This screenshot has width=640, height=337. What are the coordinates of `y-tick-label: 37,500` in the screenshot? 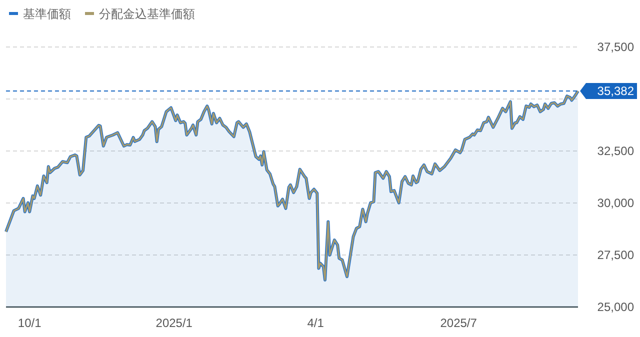 It's located at (615, 47).